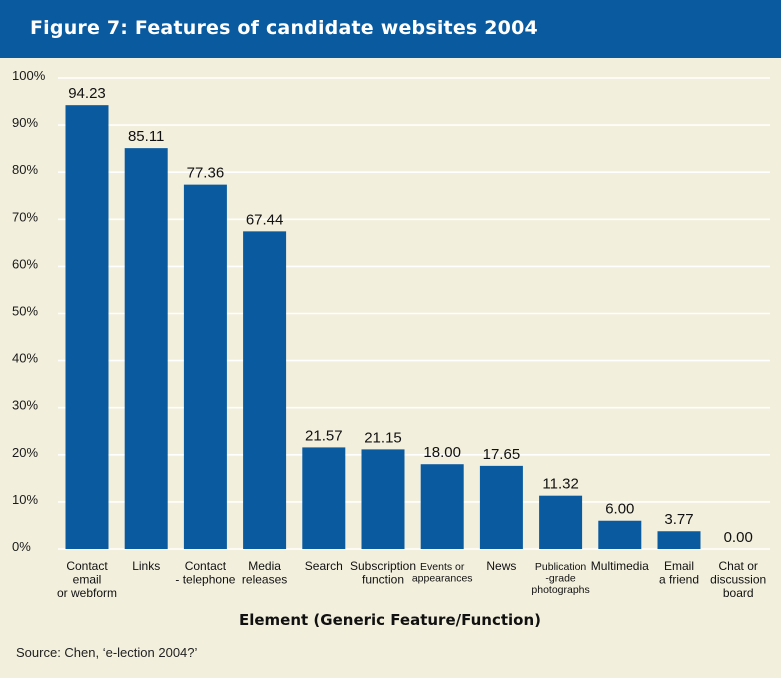  What do you see at coordinates (206, 173) in the screenshot?
I see `data-label: 77.36` at bounding box center [206, 173].